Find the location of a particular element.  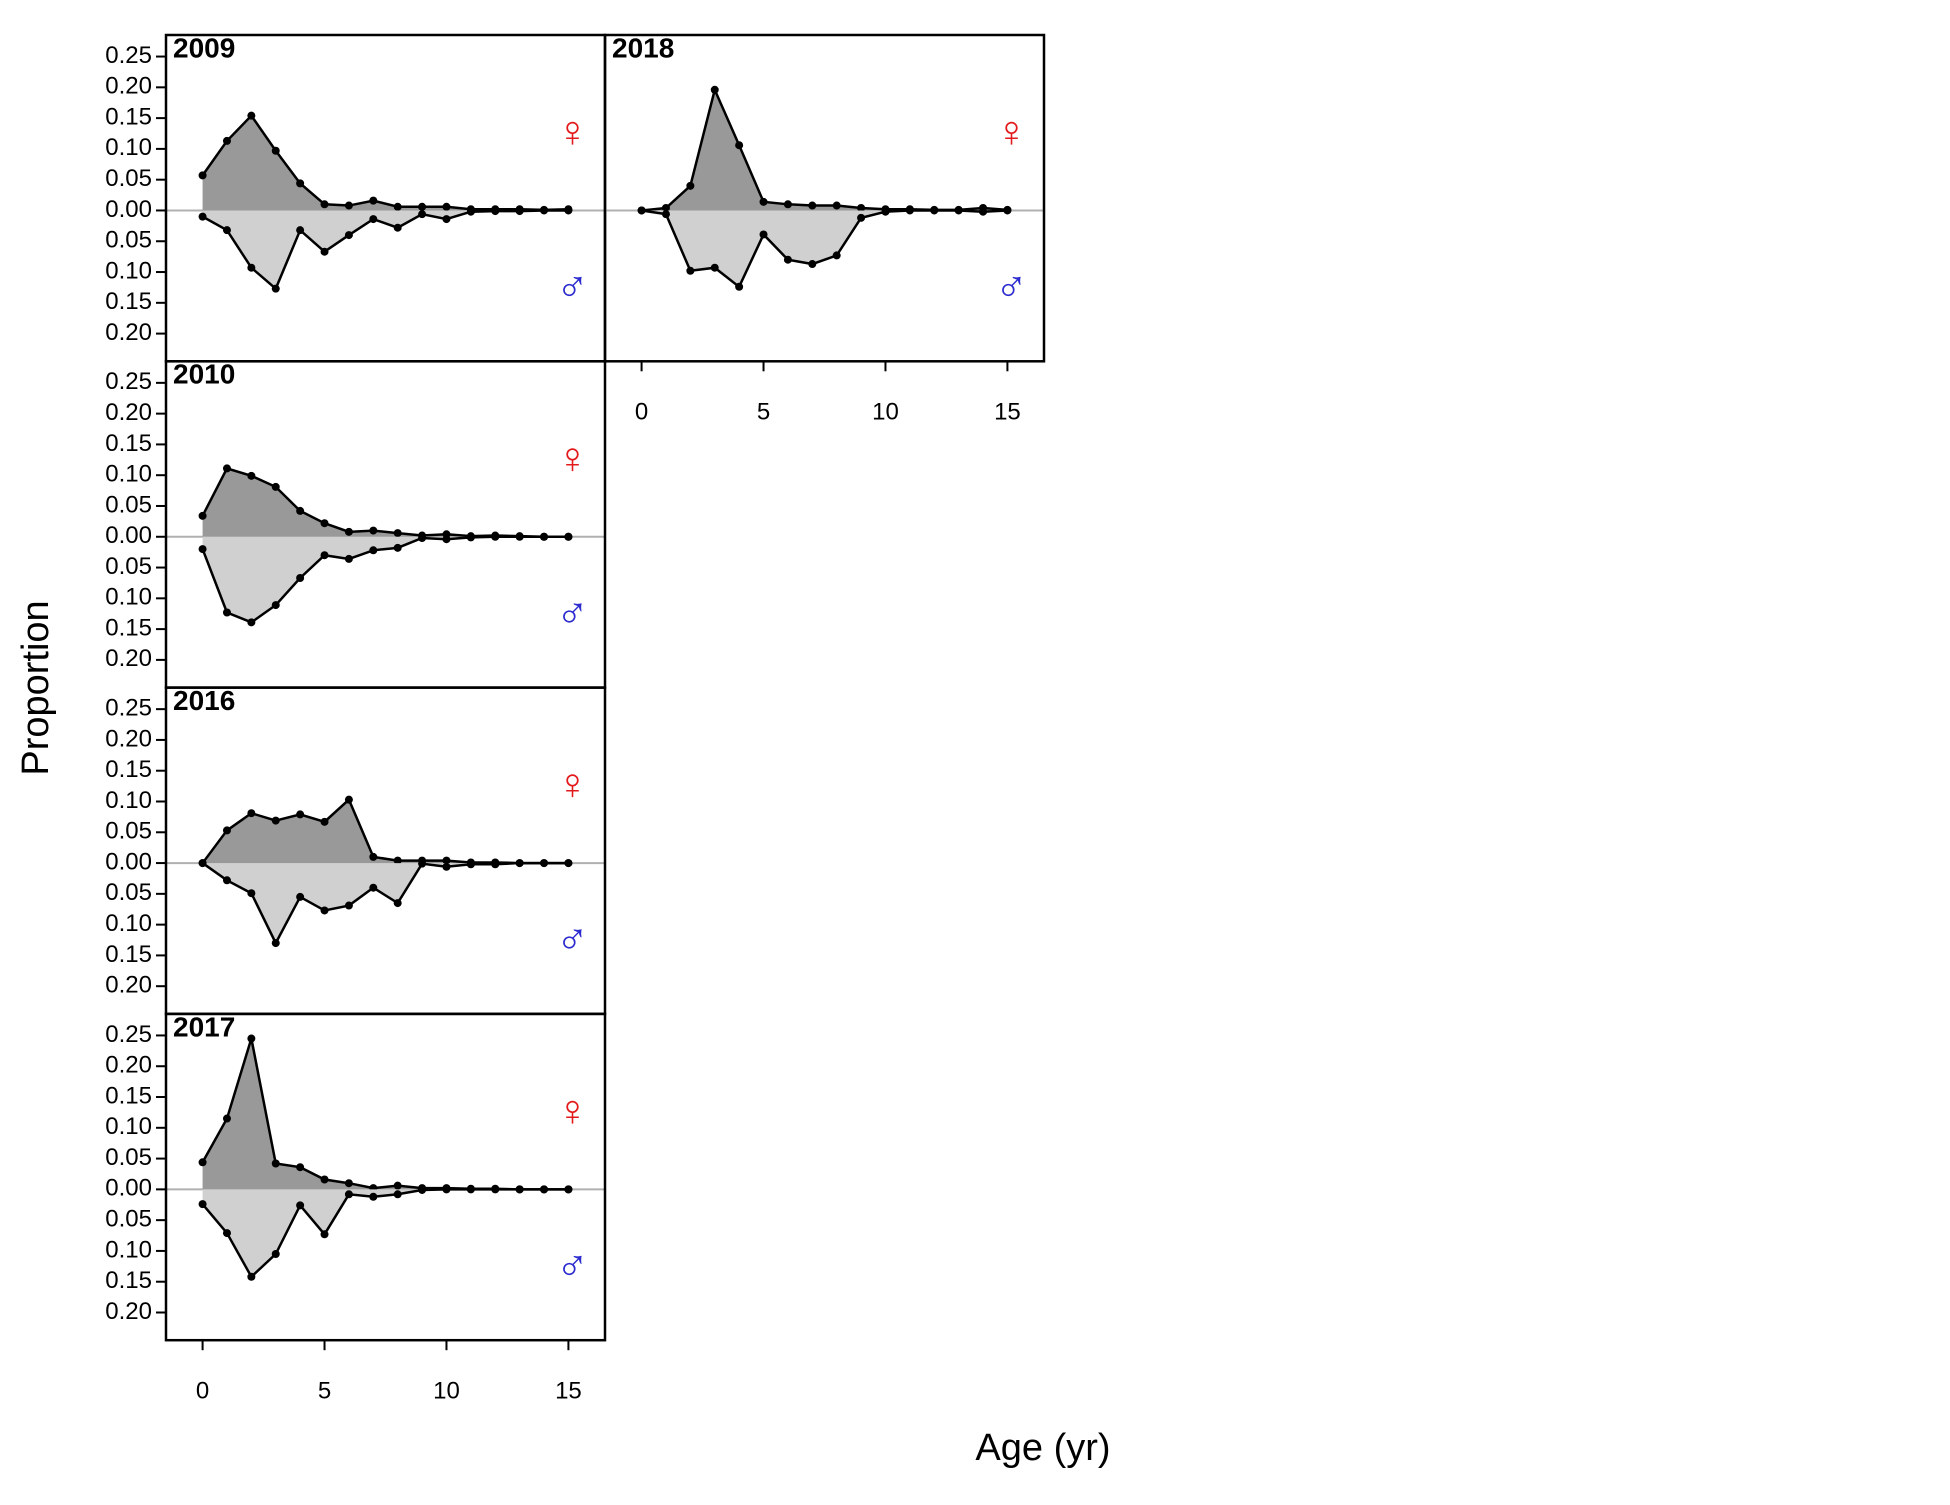

x-axis-label: Age (yr) is located at coordinates (1042, 1448).